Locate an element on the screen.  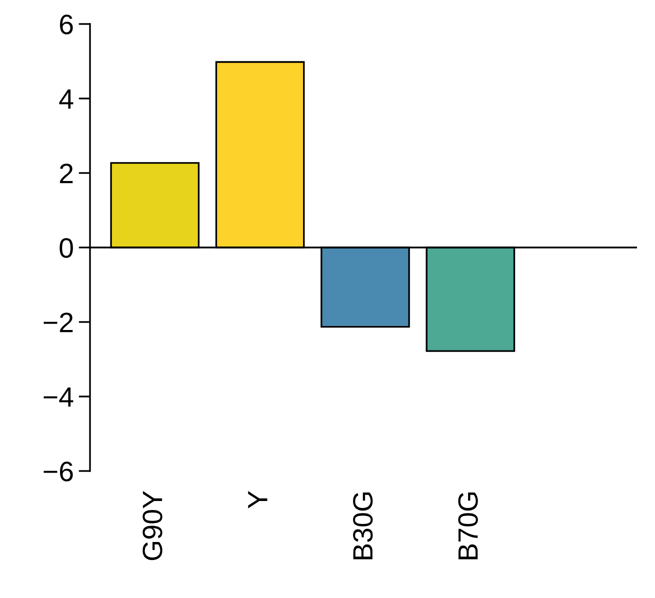
x-tick-label: B30G is located at coordinates (363, 526).